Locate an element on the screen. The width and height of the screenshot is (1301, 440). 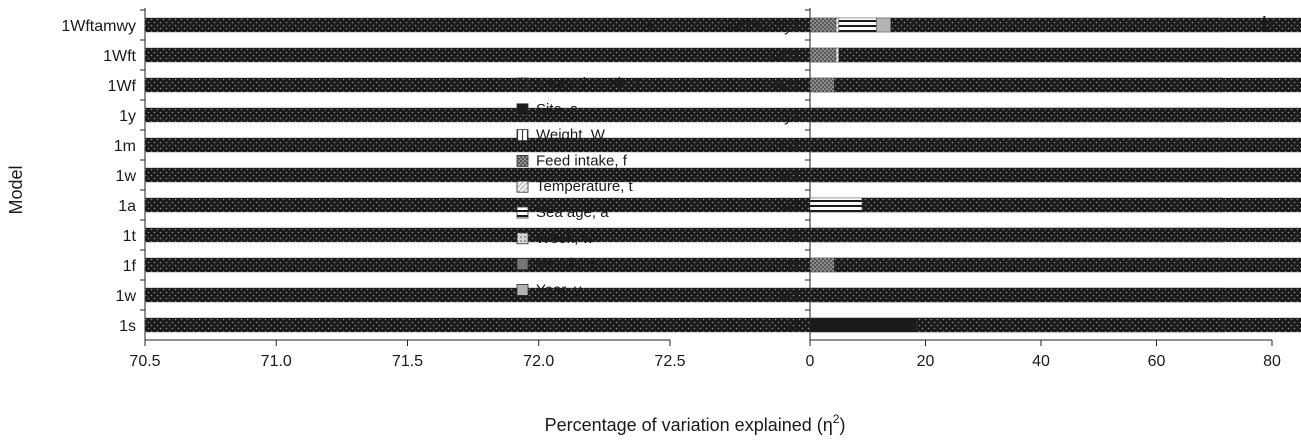
x-tick-label: 70.5 is located at coordinates (144, 361).